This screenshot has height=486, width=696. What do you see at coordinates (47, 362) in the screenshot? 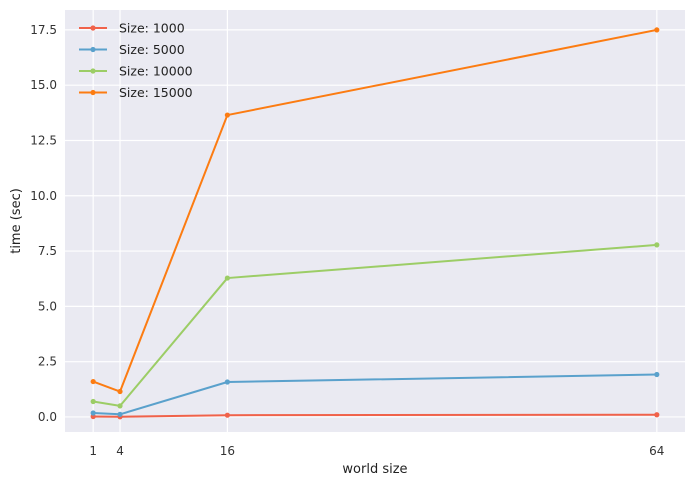
I see `y-tick-label: 2.5` at bounding box center [47, 362].